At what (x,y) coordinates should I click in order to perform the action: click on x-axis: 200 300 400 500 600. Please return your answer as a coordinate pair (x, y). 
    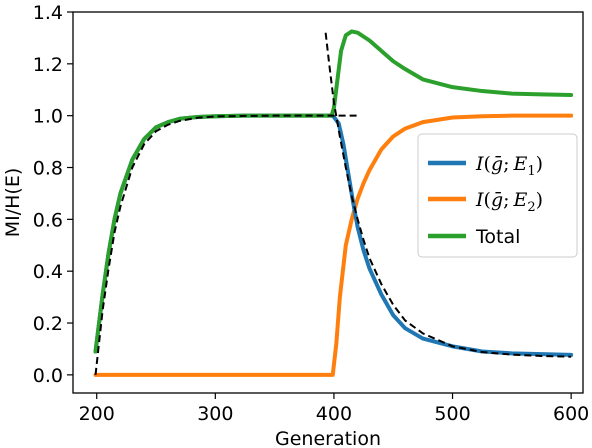
    Looking at the image, I should click on (334, 409).